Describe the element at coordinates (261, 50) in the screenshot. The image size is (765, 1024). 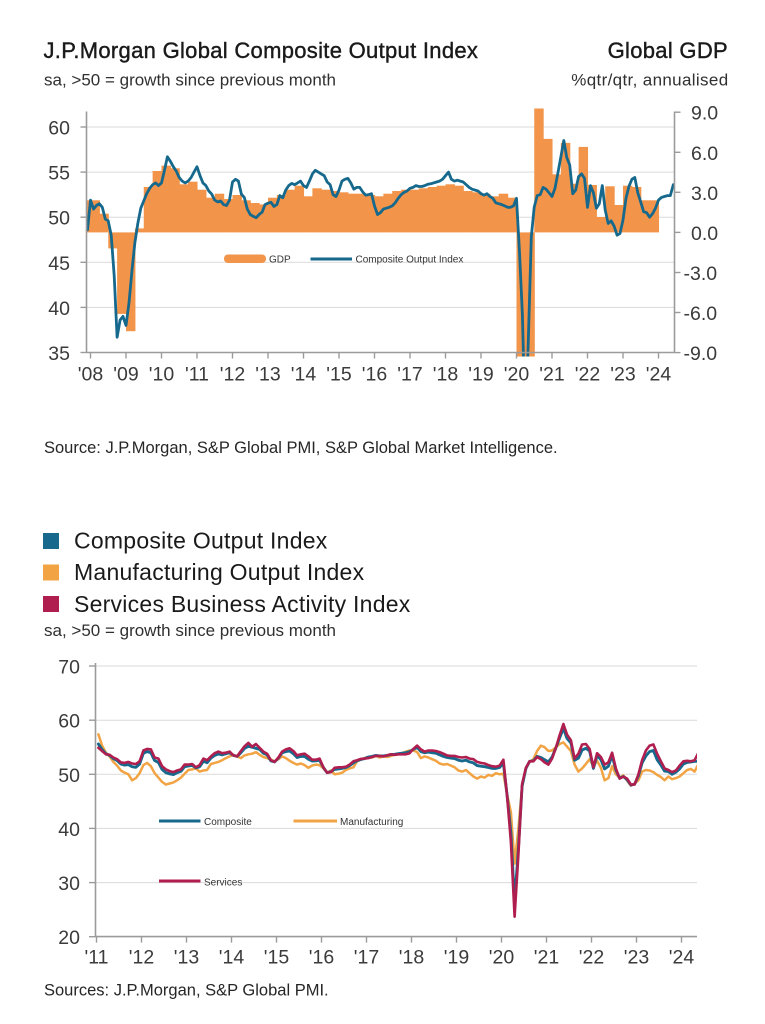
I see `svg-text:J.P.Morgan Global Composite Ou: J.P.Morgan Global Composite Output Index` at that location.